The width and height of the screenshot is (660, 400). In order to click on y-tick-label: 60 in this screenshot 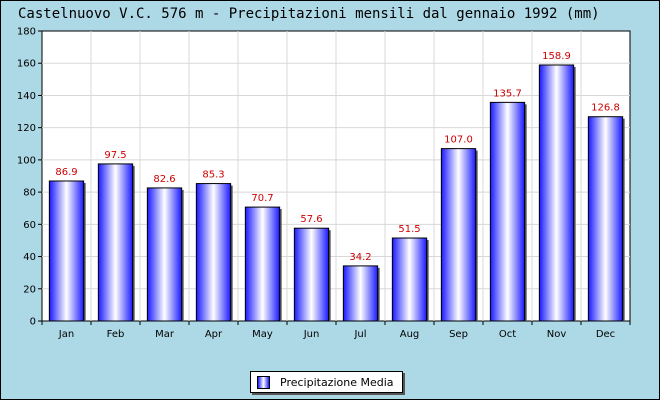, I will do `click(29, 225)`.